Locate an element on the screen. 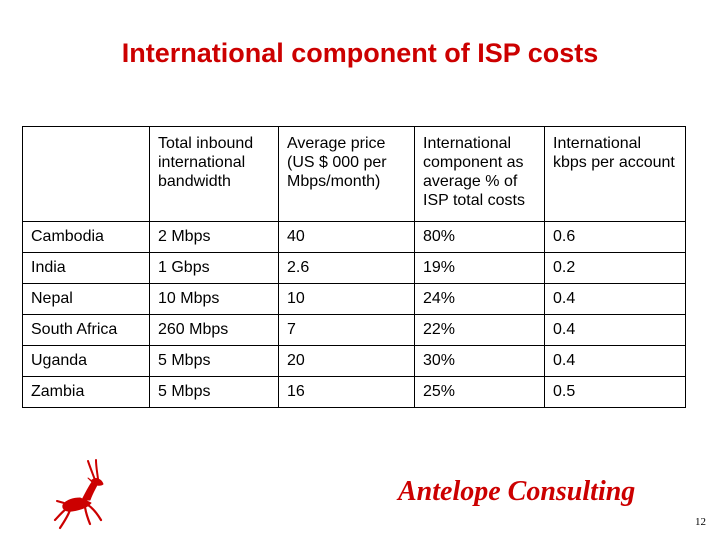 The width and height of the screenshot is (720, 540). table-row: Uganda 5 Mbps 20 30% 0.4 is located at coordinates (354, 361).